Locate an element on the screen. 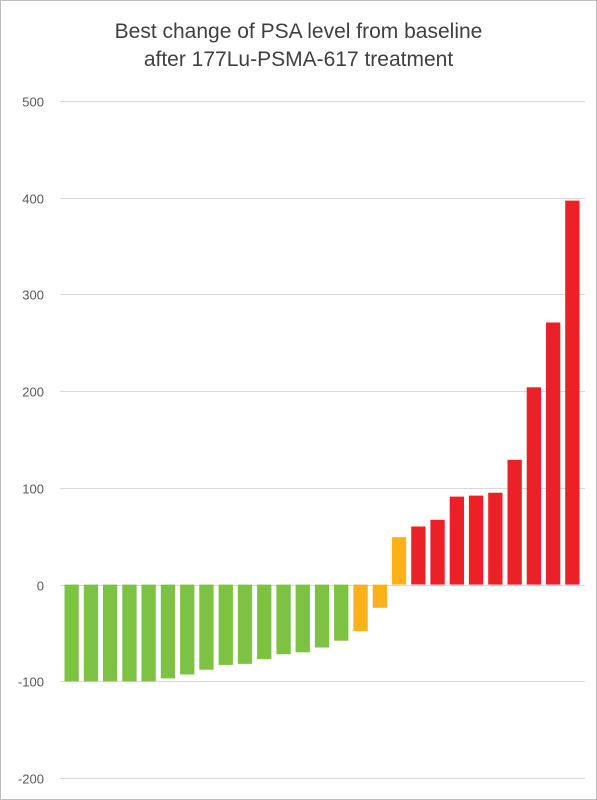 This screenshot has width=597, height=800. y-tick-label: -100 is located at coordinates (31, 682).